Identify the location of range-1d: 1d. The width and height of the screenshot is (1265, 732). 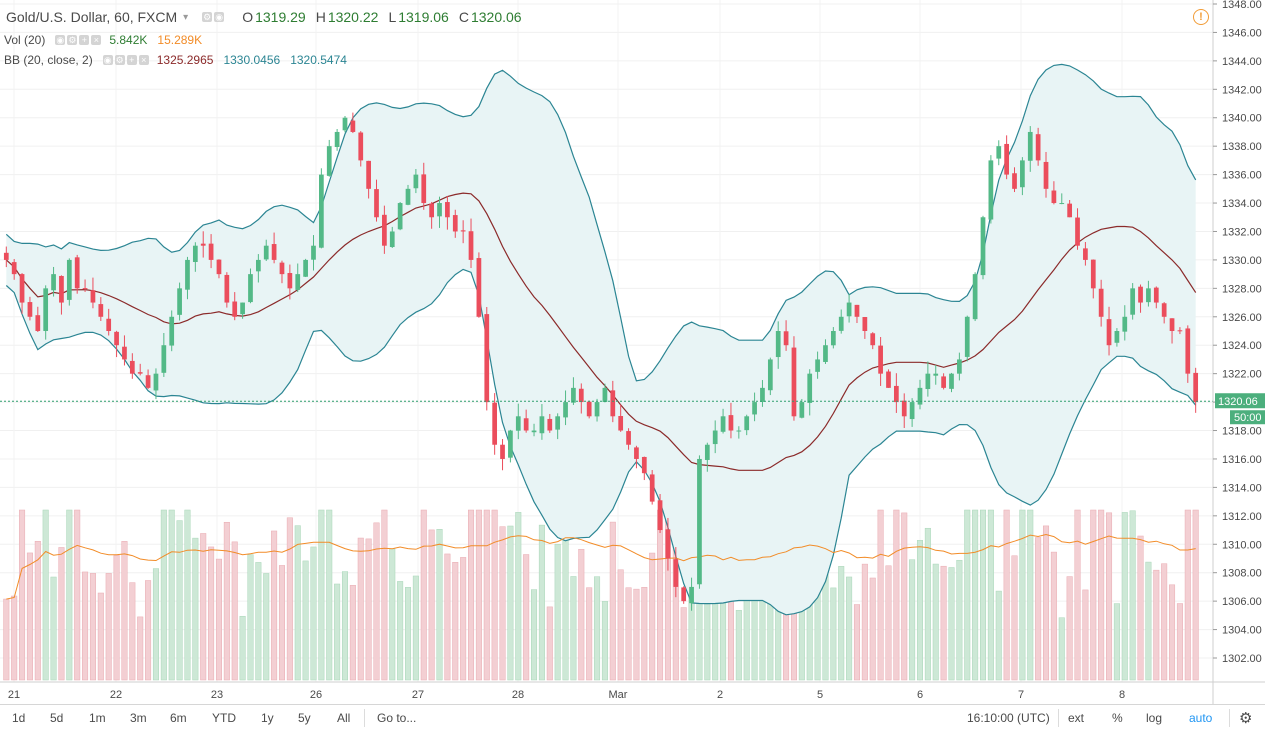
(19, 718).